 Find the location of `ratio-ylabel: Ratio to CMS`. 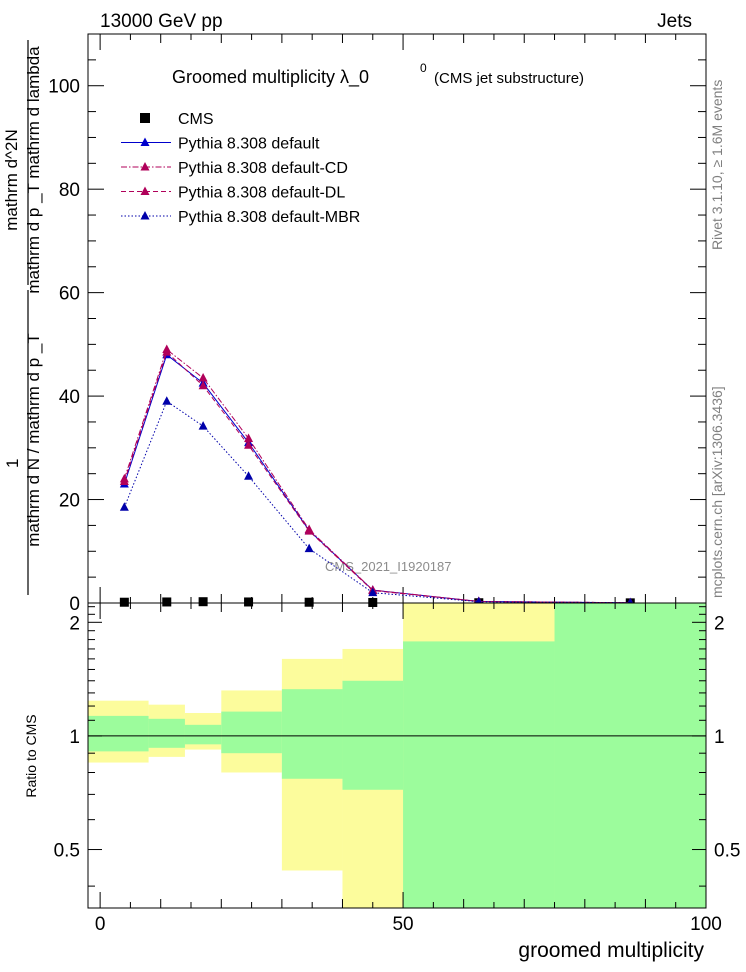

ratio-ylabel: Ratio to CMS is located at coordinates (31, 755).